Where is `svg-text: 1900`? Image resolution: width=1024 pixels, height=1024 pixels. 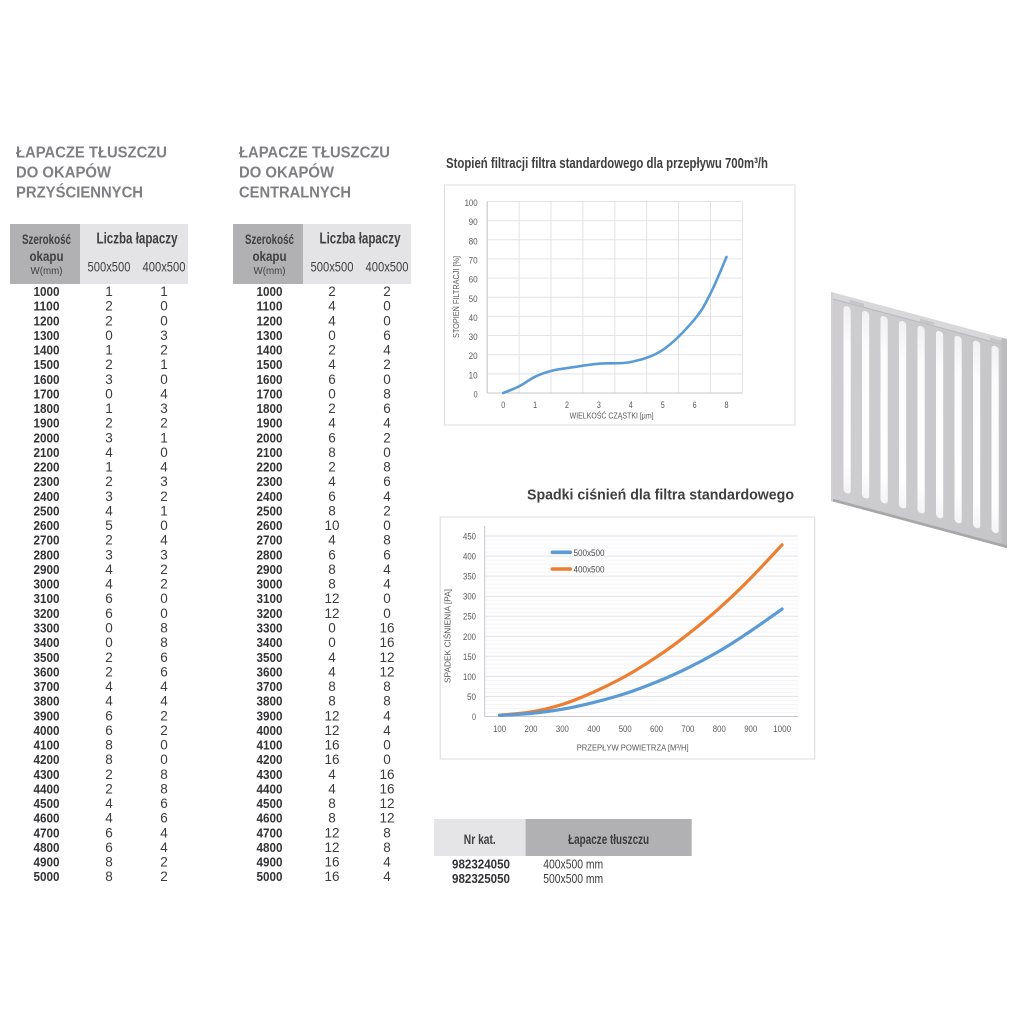 svg-text: 1900 is located at coordinates (47, 423).